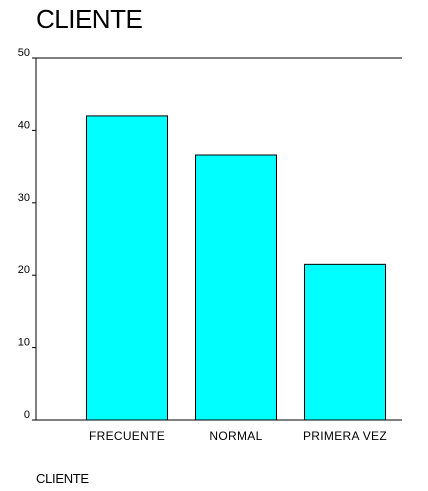 This screenshot has width=428, height=491. I want to click on x-categories-group: FRECUENTE NORMAL PRIMERA VEZ, so click(238, 436).